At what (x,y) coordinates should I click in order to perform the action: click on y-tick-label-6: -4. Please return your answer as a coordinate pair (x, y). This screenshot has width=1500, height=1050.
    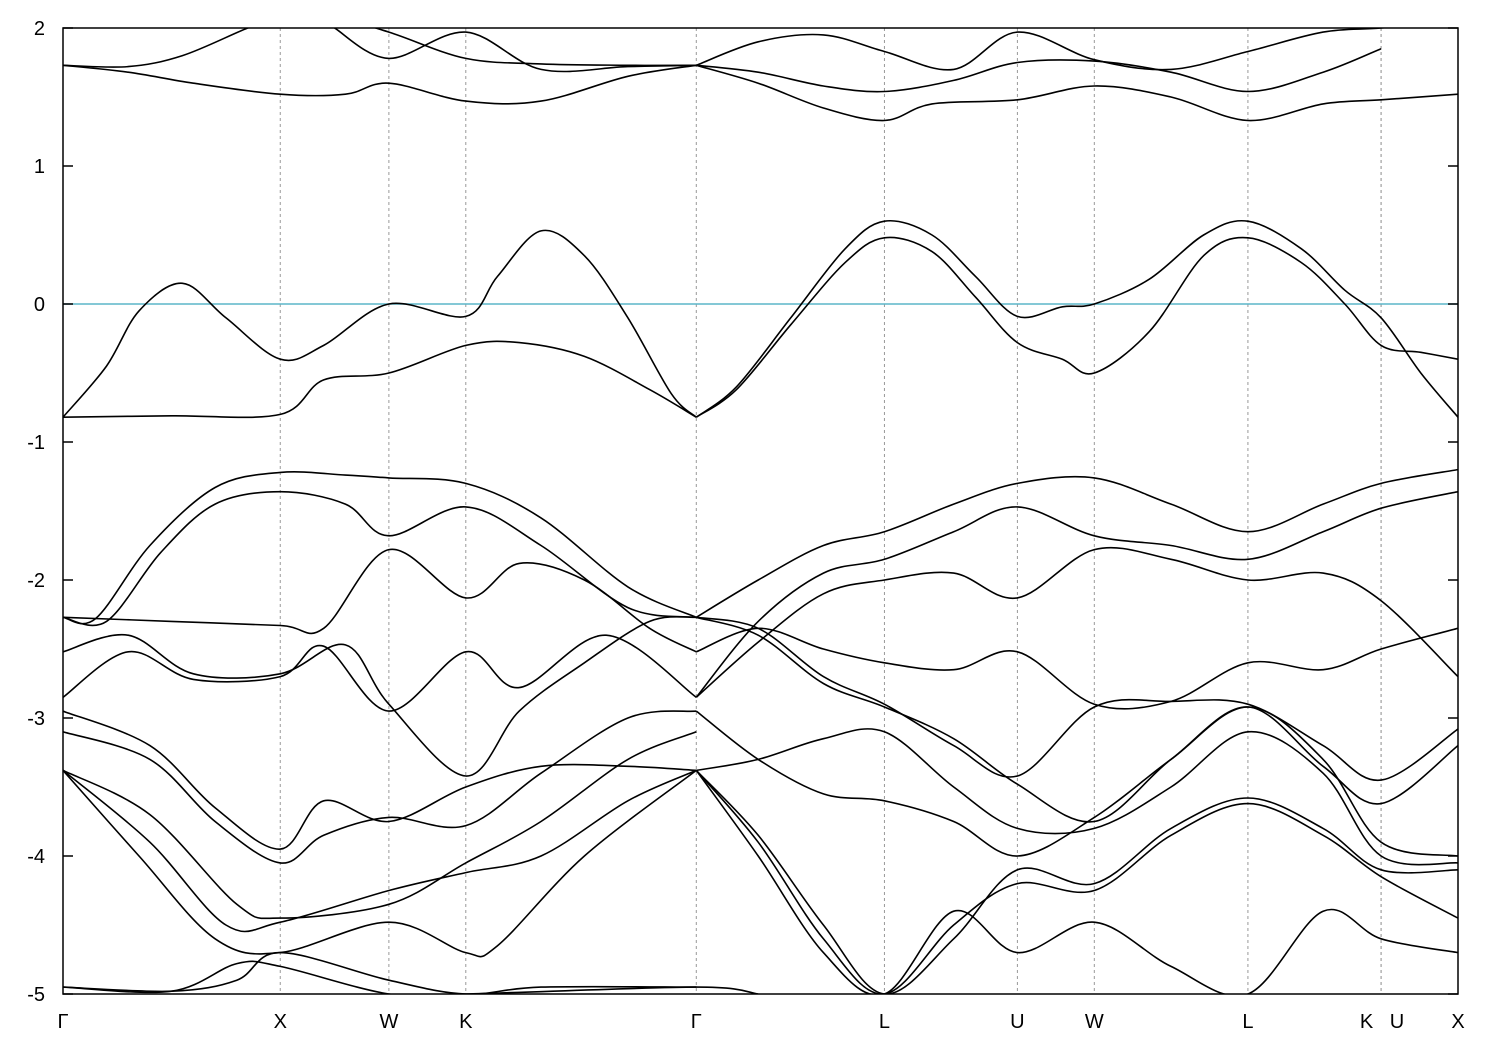
    Looking at the image, I should click on (36, 857).